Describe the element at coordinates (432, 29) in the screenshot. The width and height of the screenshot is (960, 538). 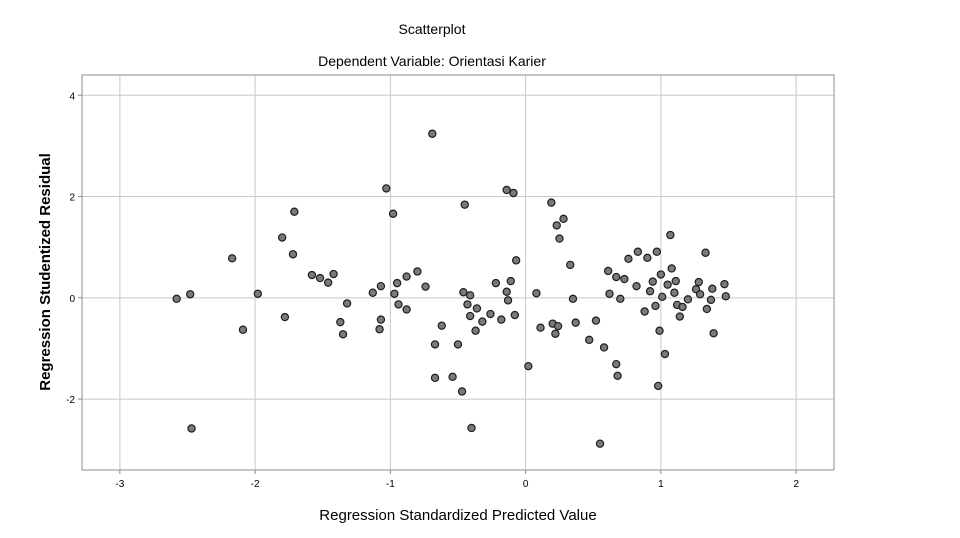
I see `chart-title: Scatterplot` at that location.